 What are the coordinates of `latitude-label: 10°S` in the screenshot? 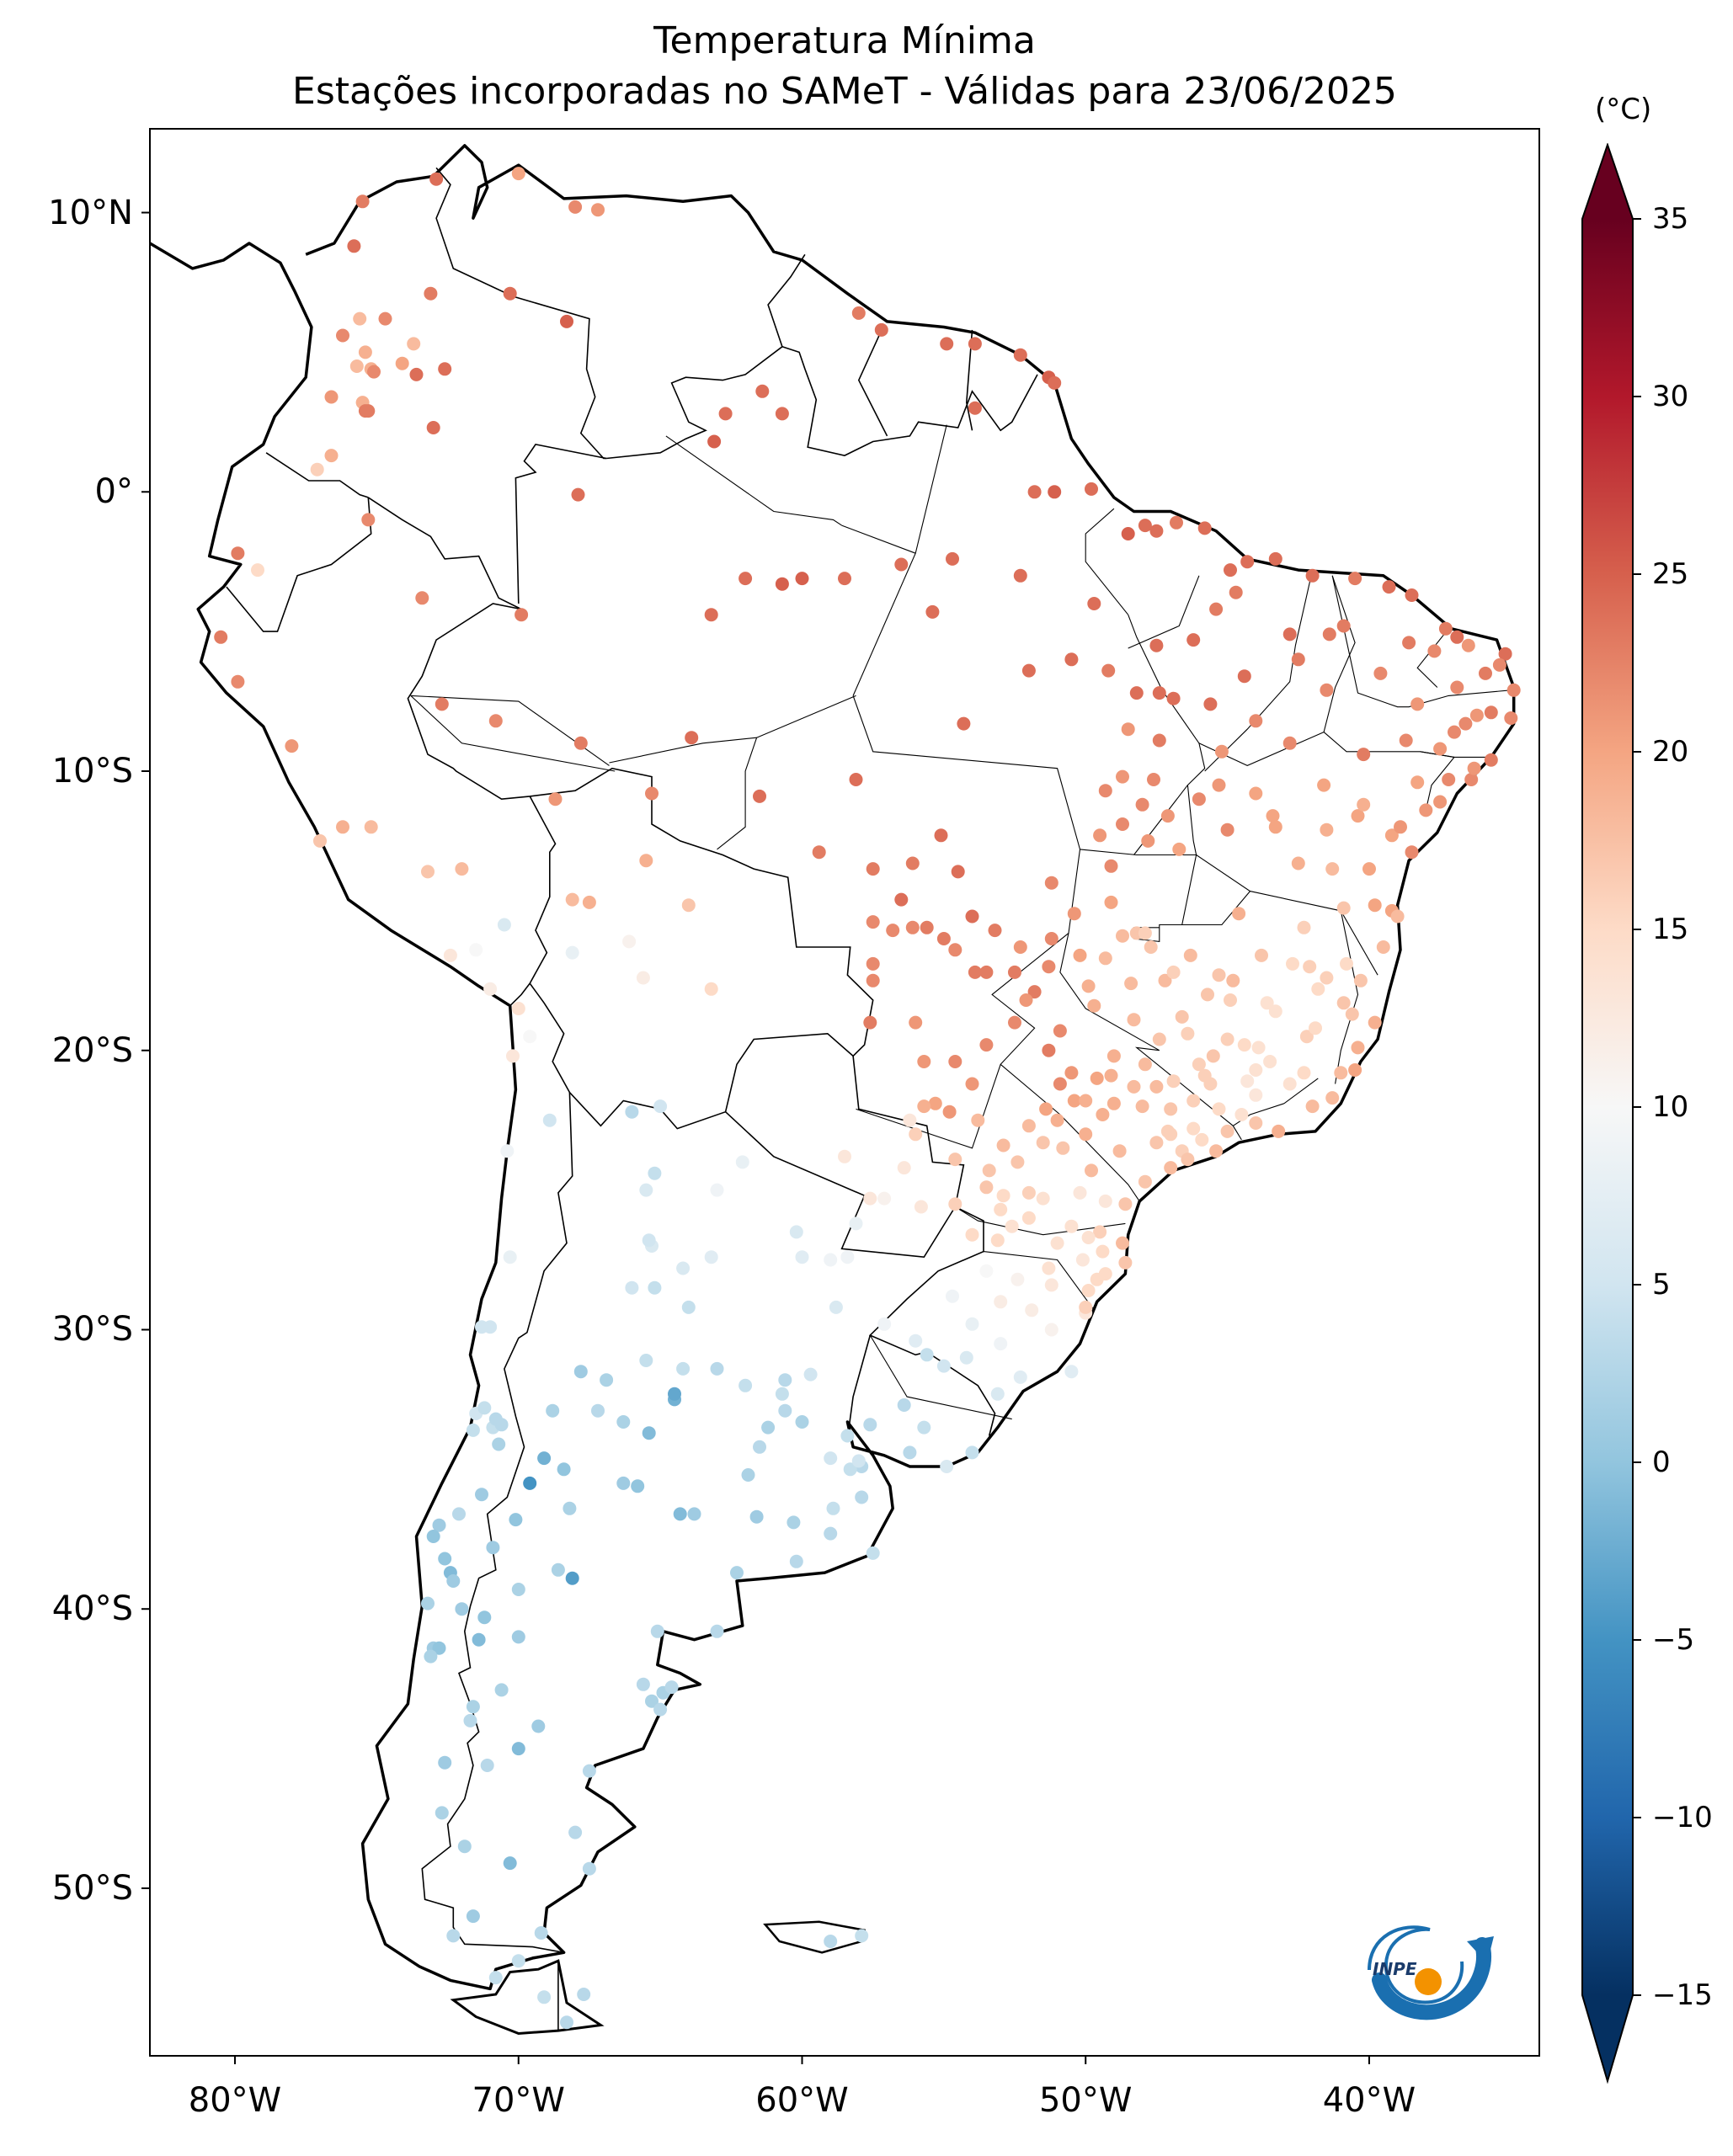 It's located at (92, 772).